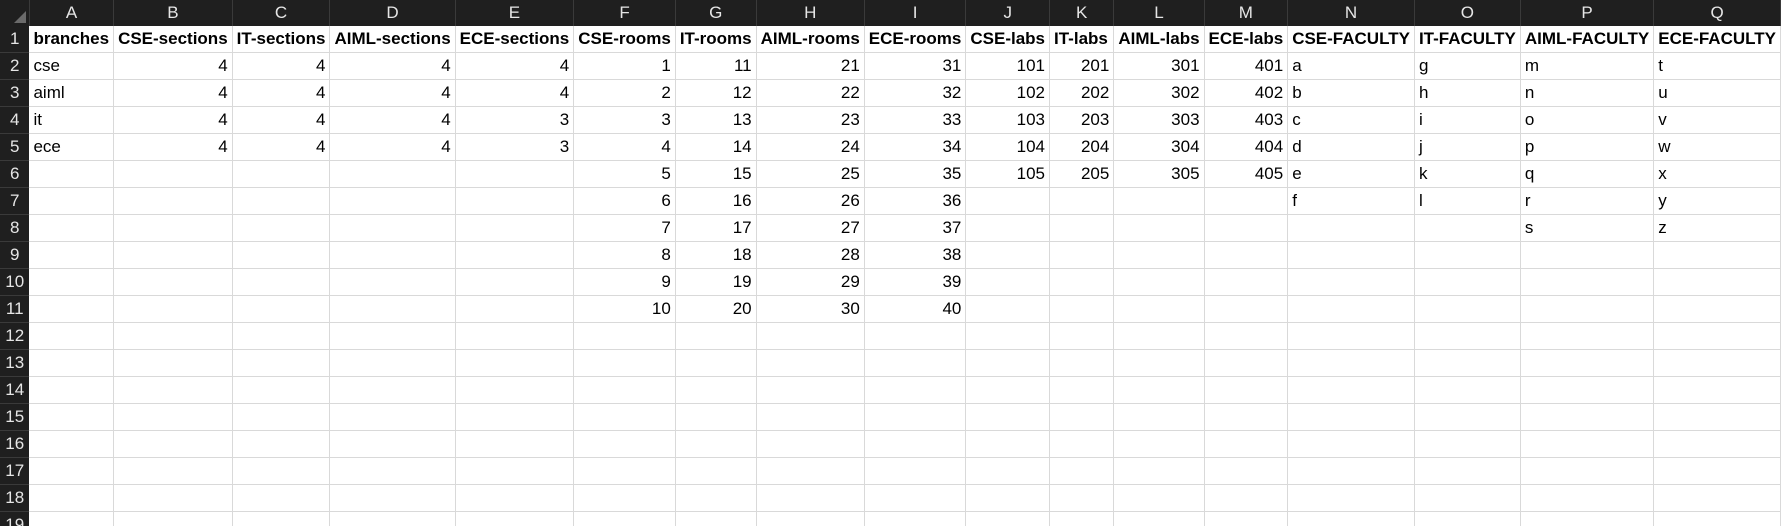  I want to click on cell: 27, so click(810, 228).